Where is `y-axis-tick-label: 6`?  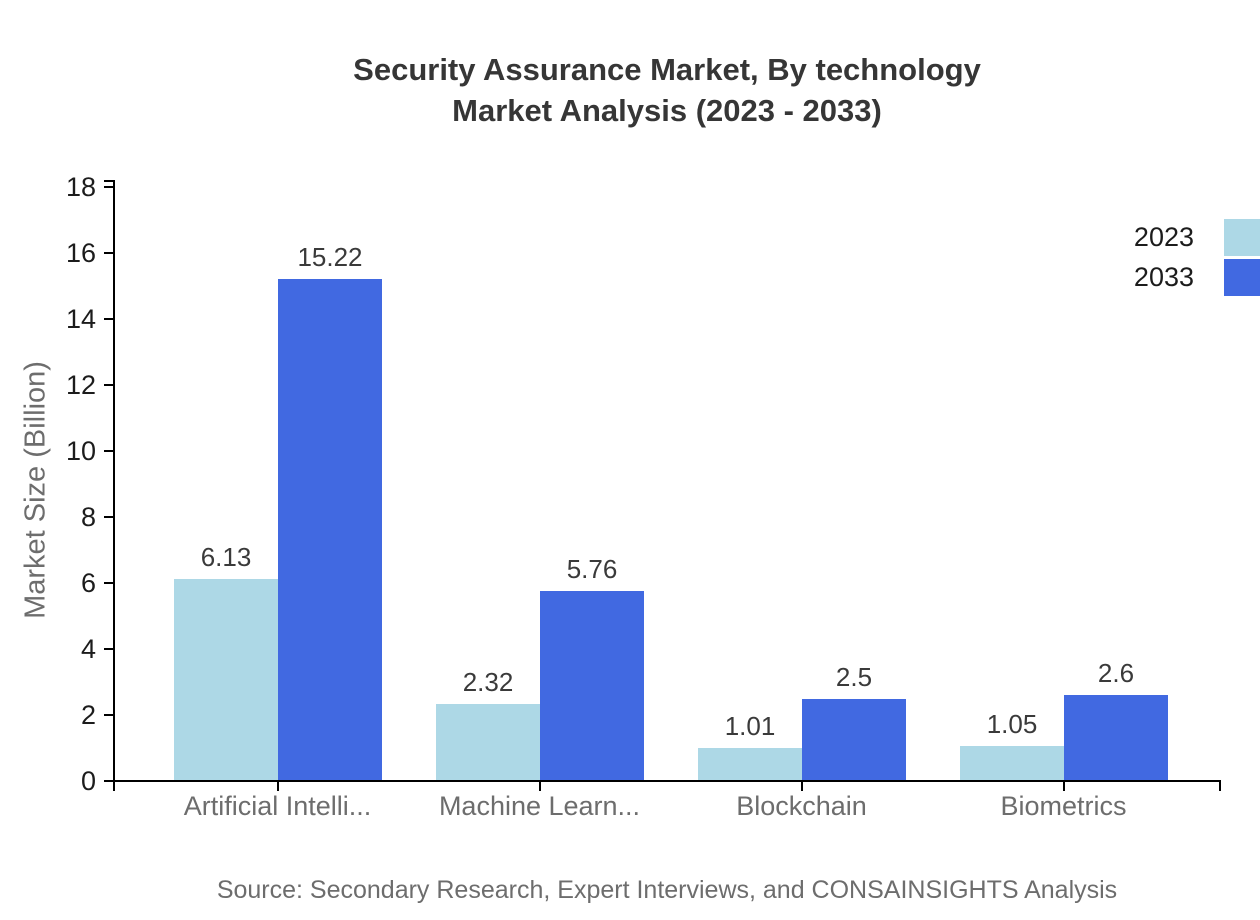
y-axis-tick-label: 6 is located at coordinates (88, 583).